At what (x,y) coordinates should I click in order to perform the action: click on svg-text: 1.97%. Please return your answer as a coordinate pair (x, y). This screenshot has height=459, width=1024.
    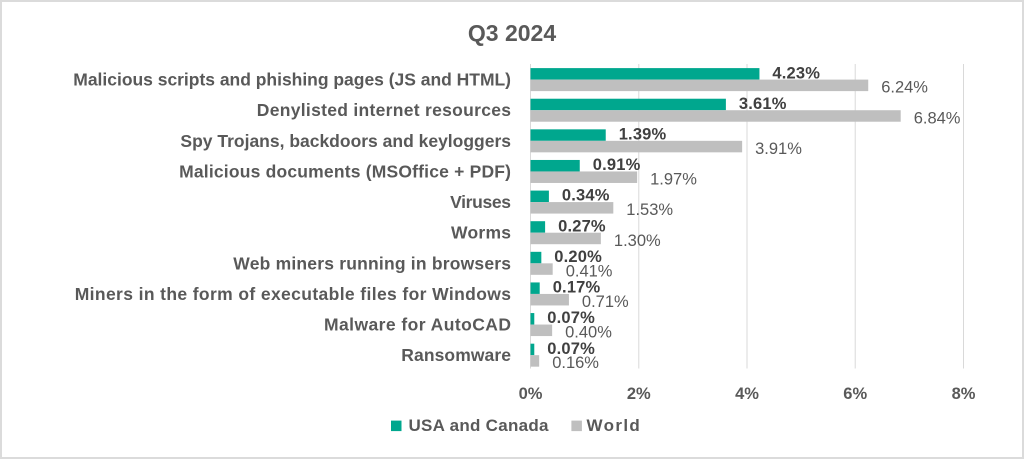
    Looking at the image, I should click on (673, 180).